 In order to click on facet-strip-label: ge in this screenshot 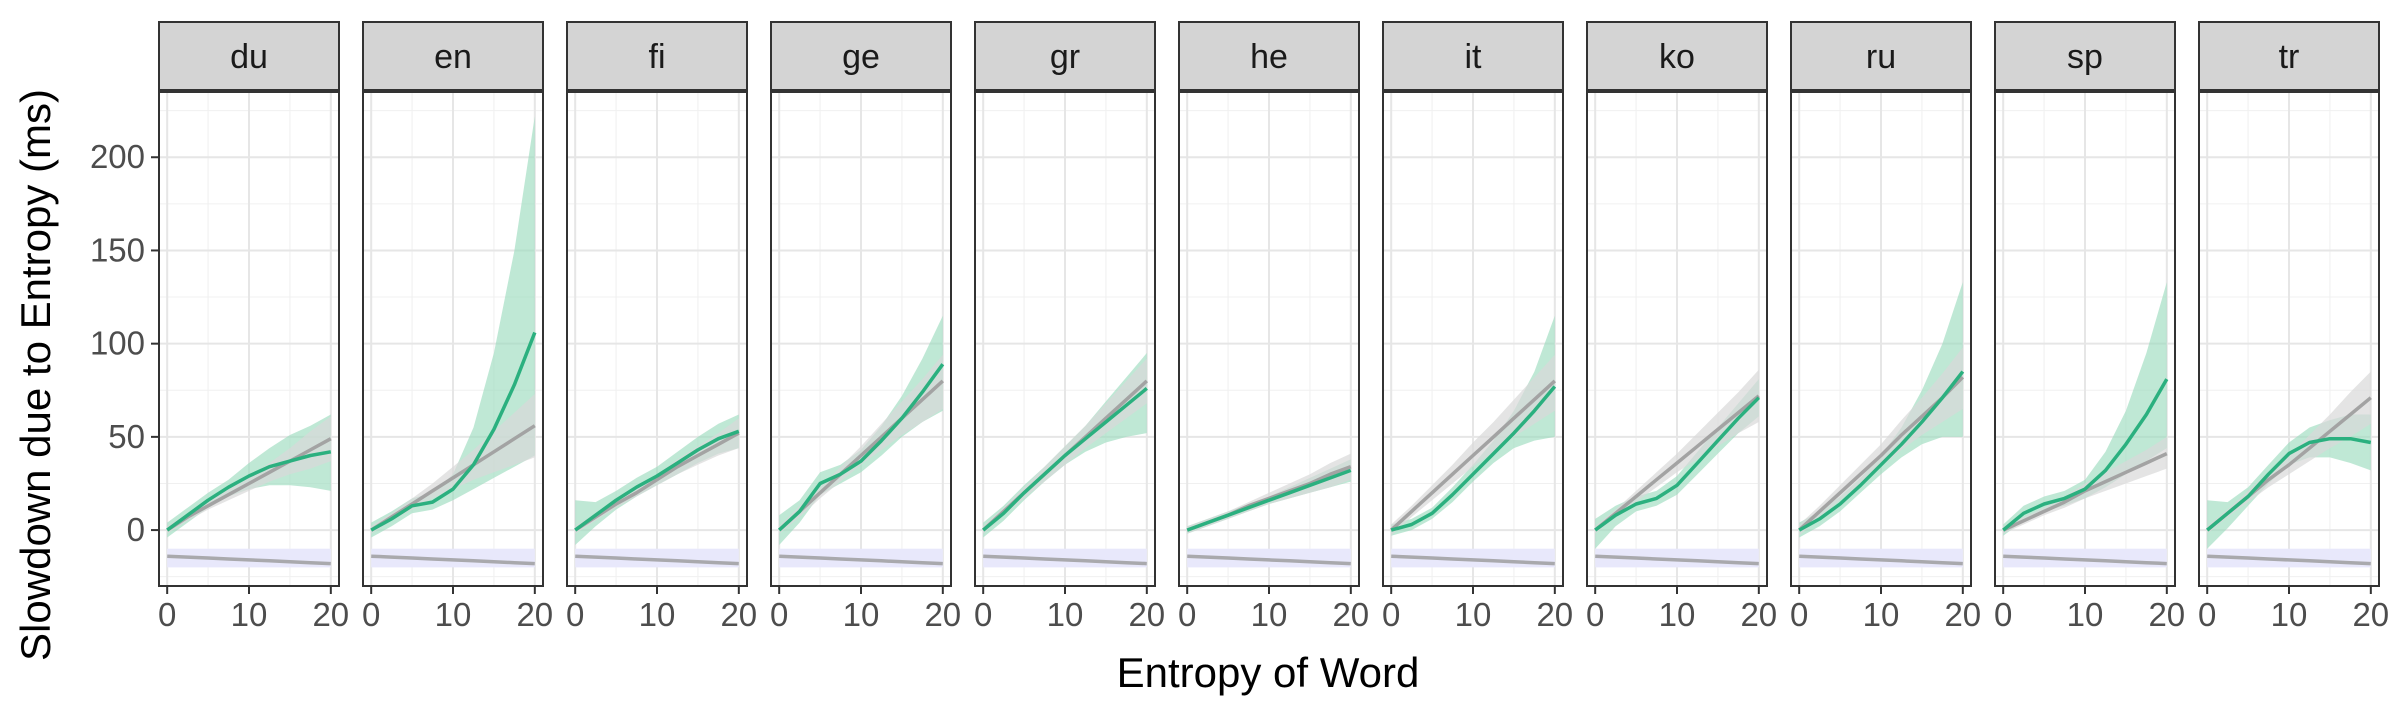, I will do `click(861, 57)`.